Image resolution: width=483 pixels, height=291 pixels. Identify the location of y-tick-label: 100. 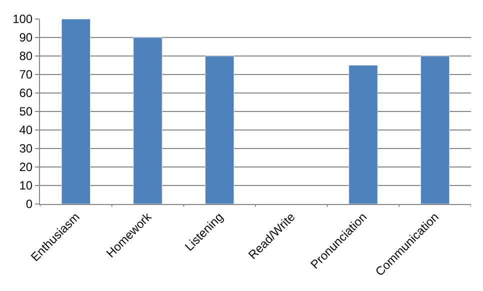
(22, 19).